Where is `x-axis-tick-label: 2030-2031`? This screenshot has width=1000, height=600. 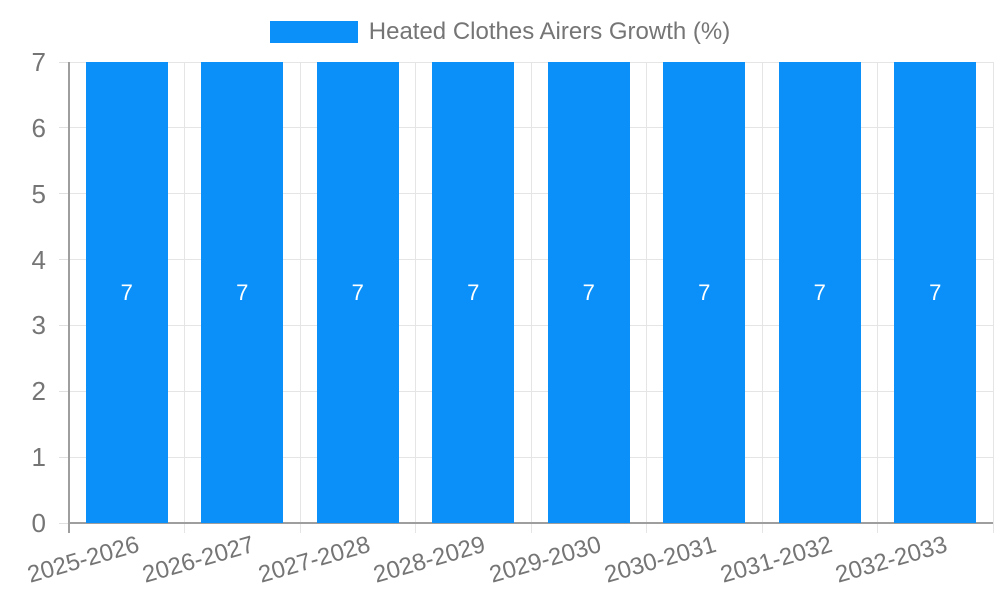 x-axis-tick-label: 2030-2031 is located at coordinates (660, 560).